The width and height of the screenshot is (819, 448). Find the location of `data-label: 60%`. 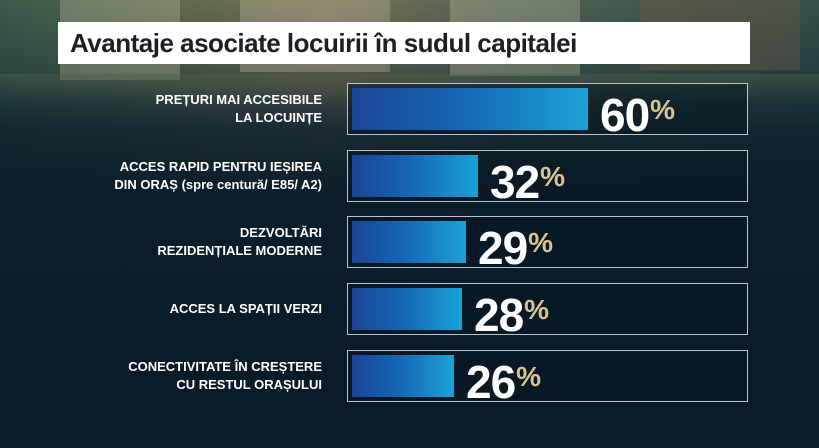

data-label: 60% is located at coordinates (637, 115).